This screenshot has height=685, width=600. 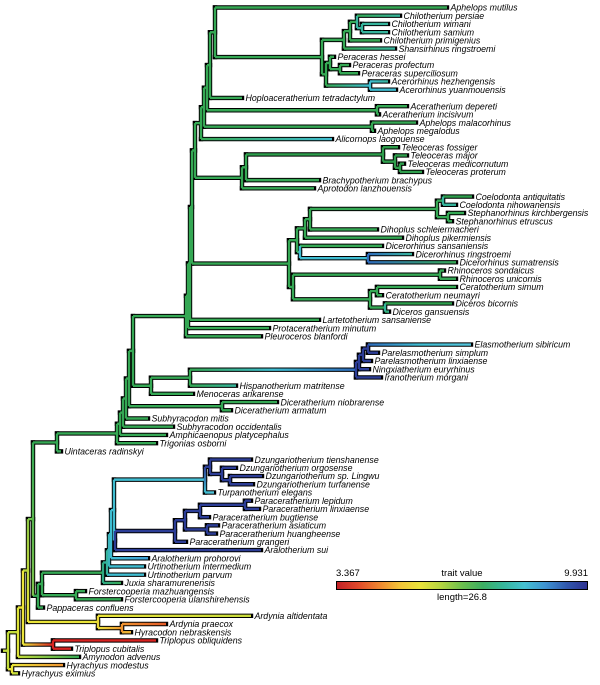 I want to click on tip-label: Hoploaceratherium tetradactylum, so click(x=311, y=98).